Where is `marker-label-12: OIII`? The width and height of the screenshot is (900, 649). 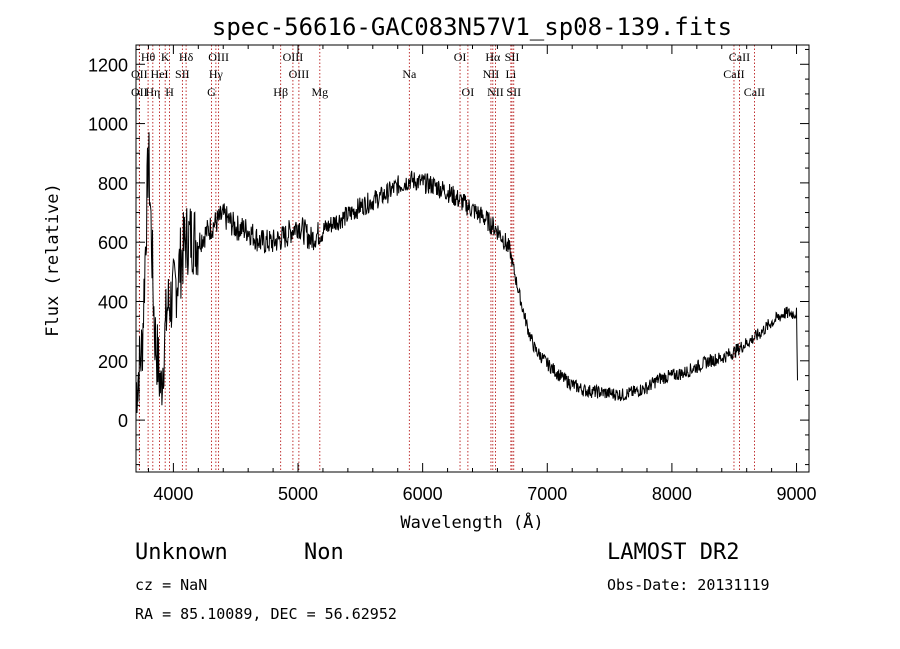
marker-label-12: OIII is located at coordinates (293, 57).